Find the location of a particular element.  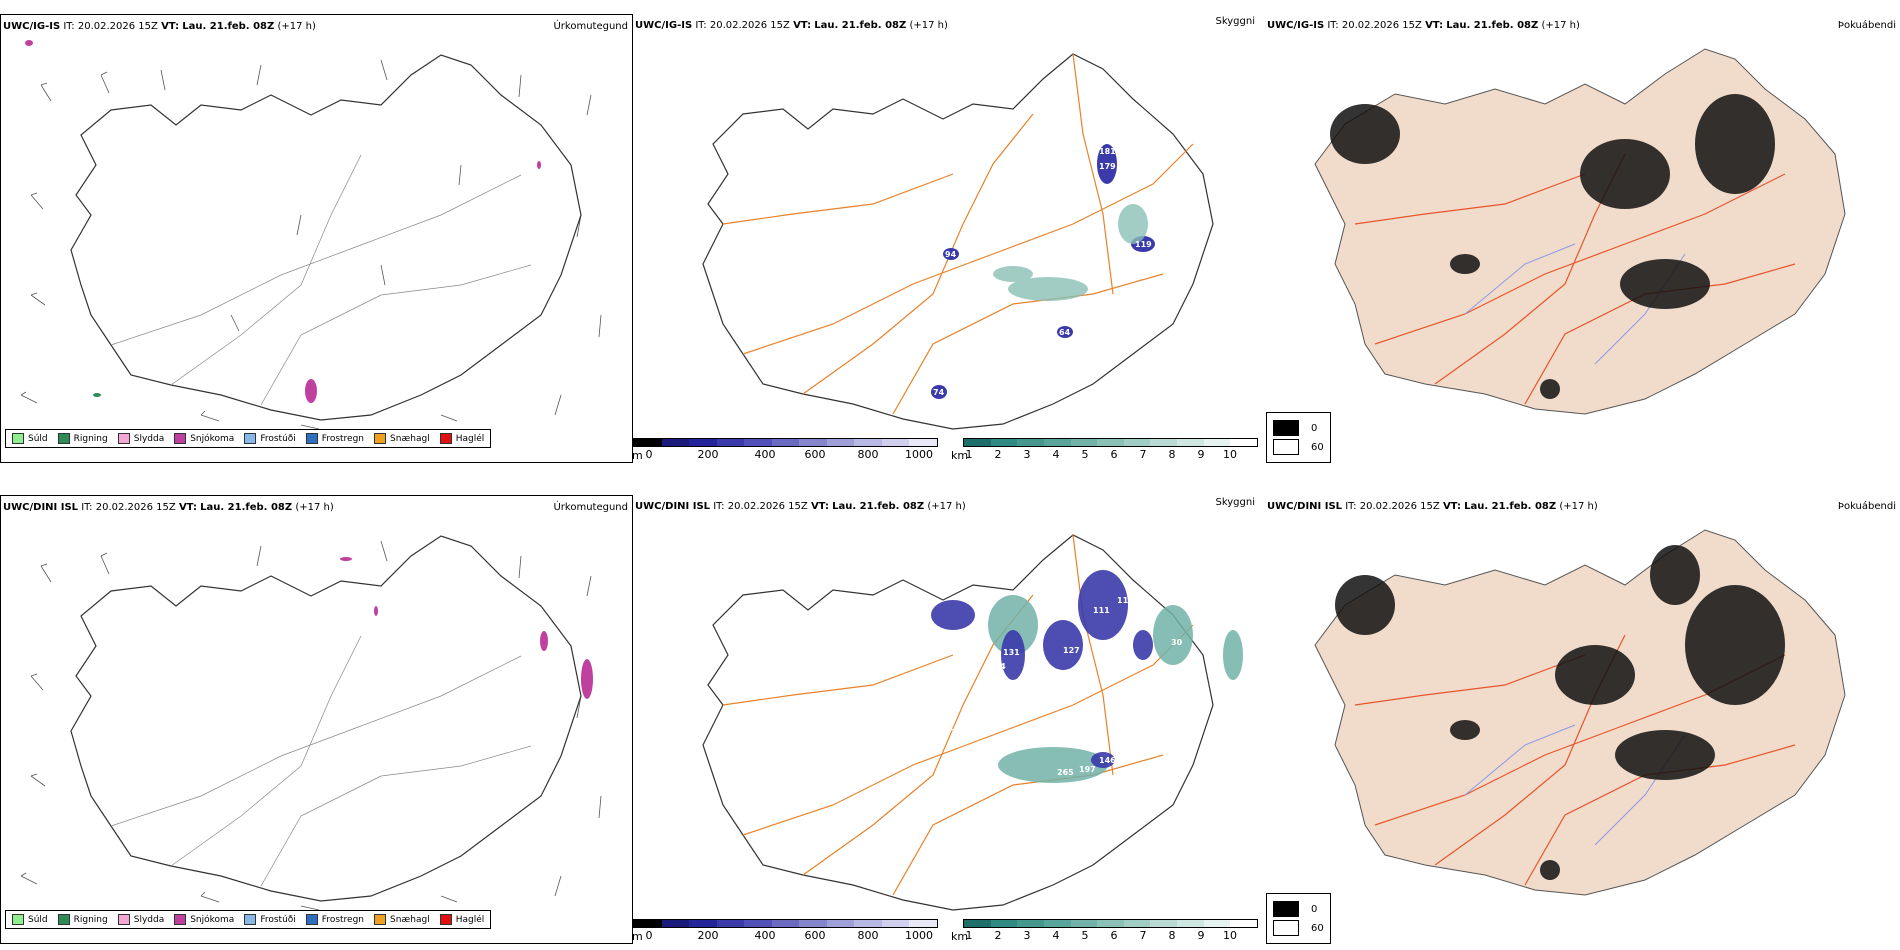

legend-item: Frostúði is located at coordinates (270, 438).